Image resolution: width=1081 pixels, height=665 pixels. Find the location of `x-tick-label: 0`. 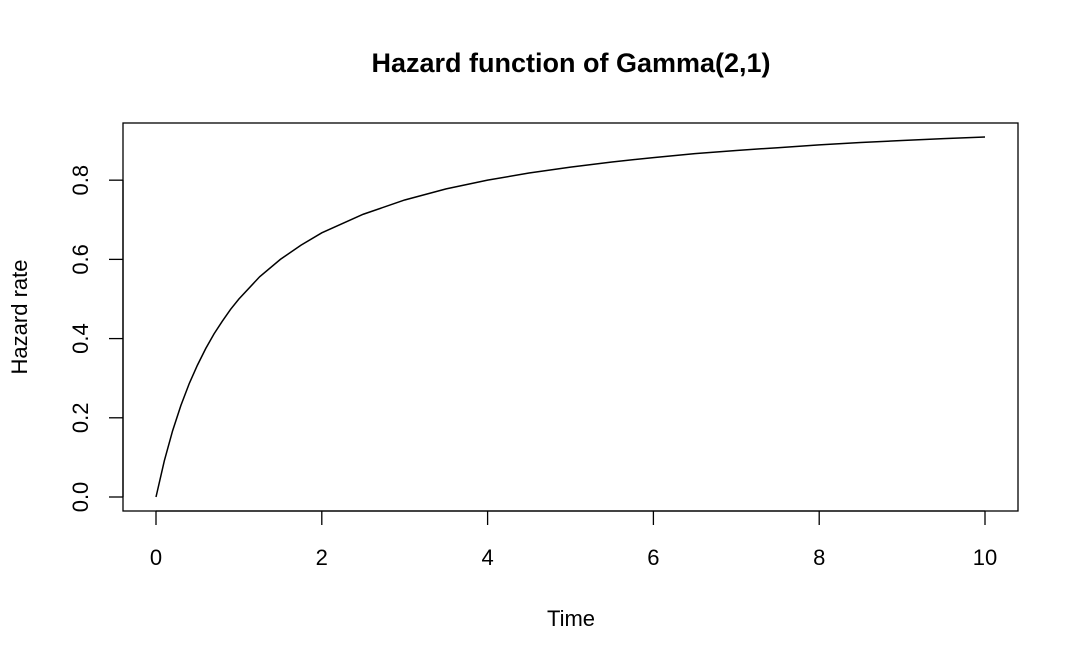

x-tick-label: 0 is located at coordinates (156, 557).